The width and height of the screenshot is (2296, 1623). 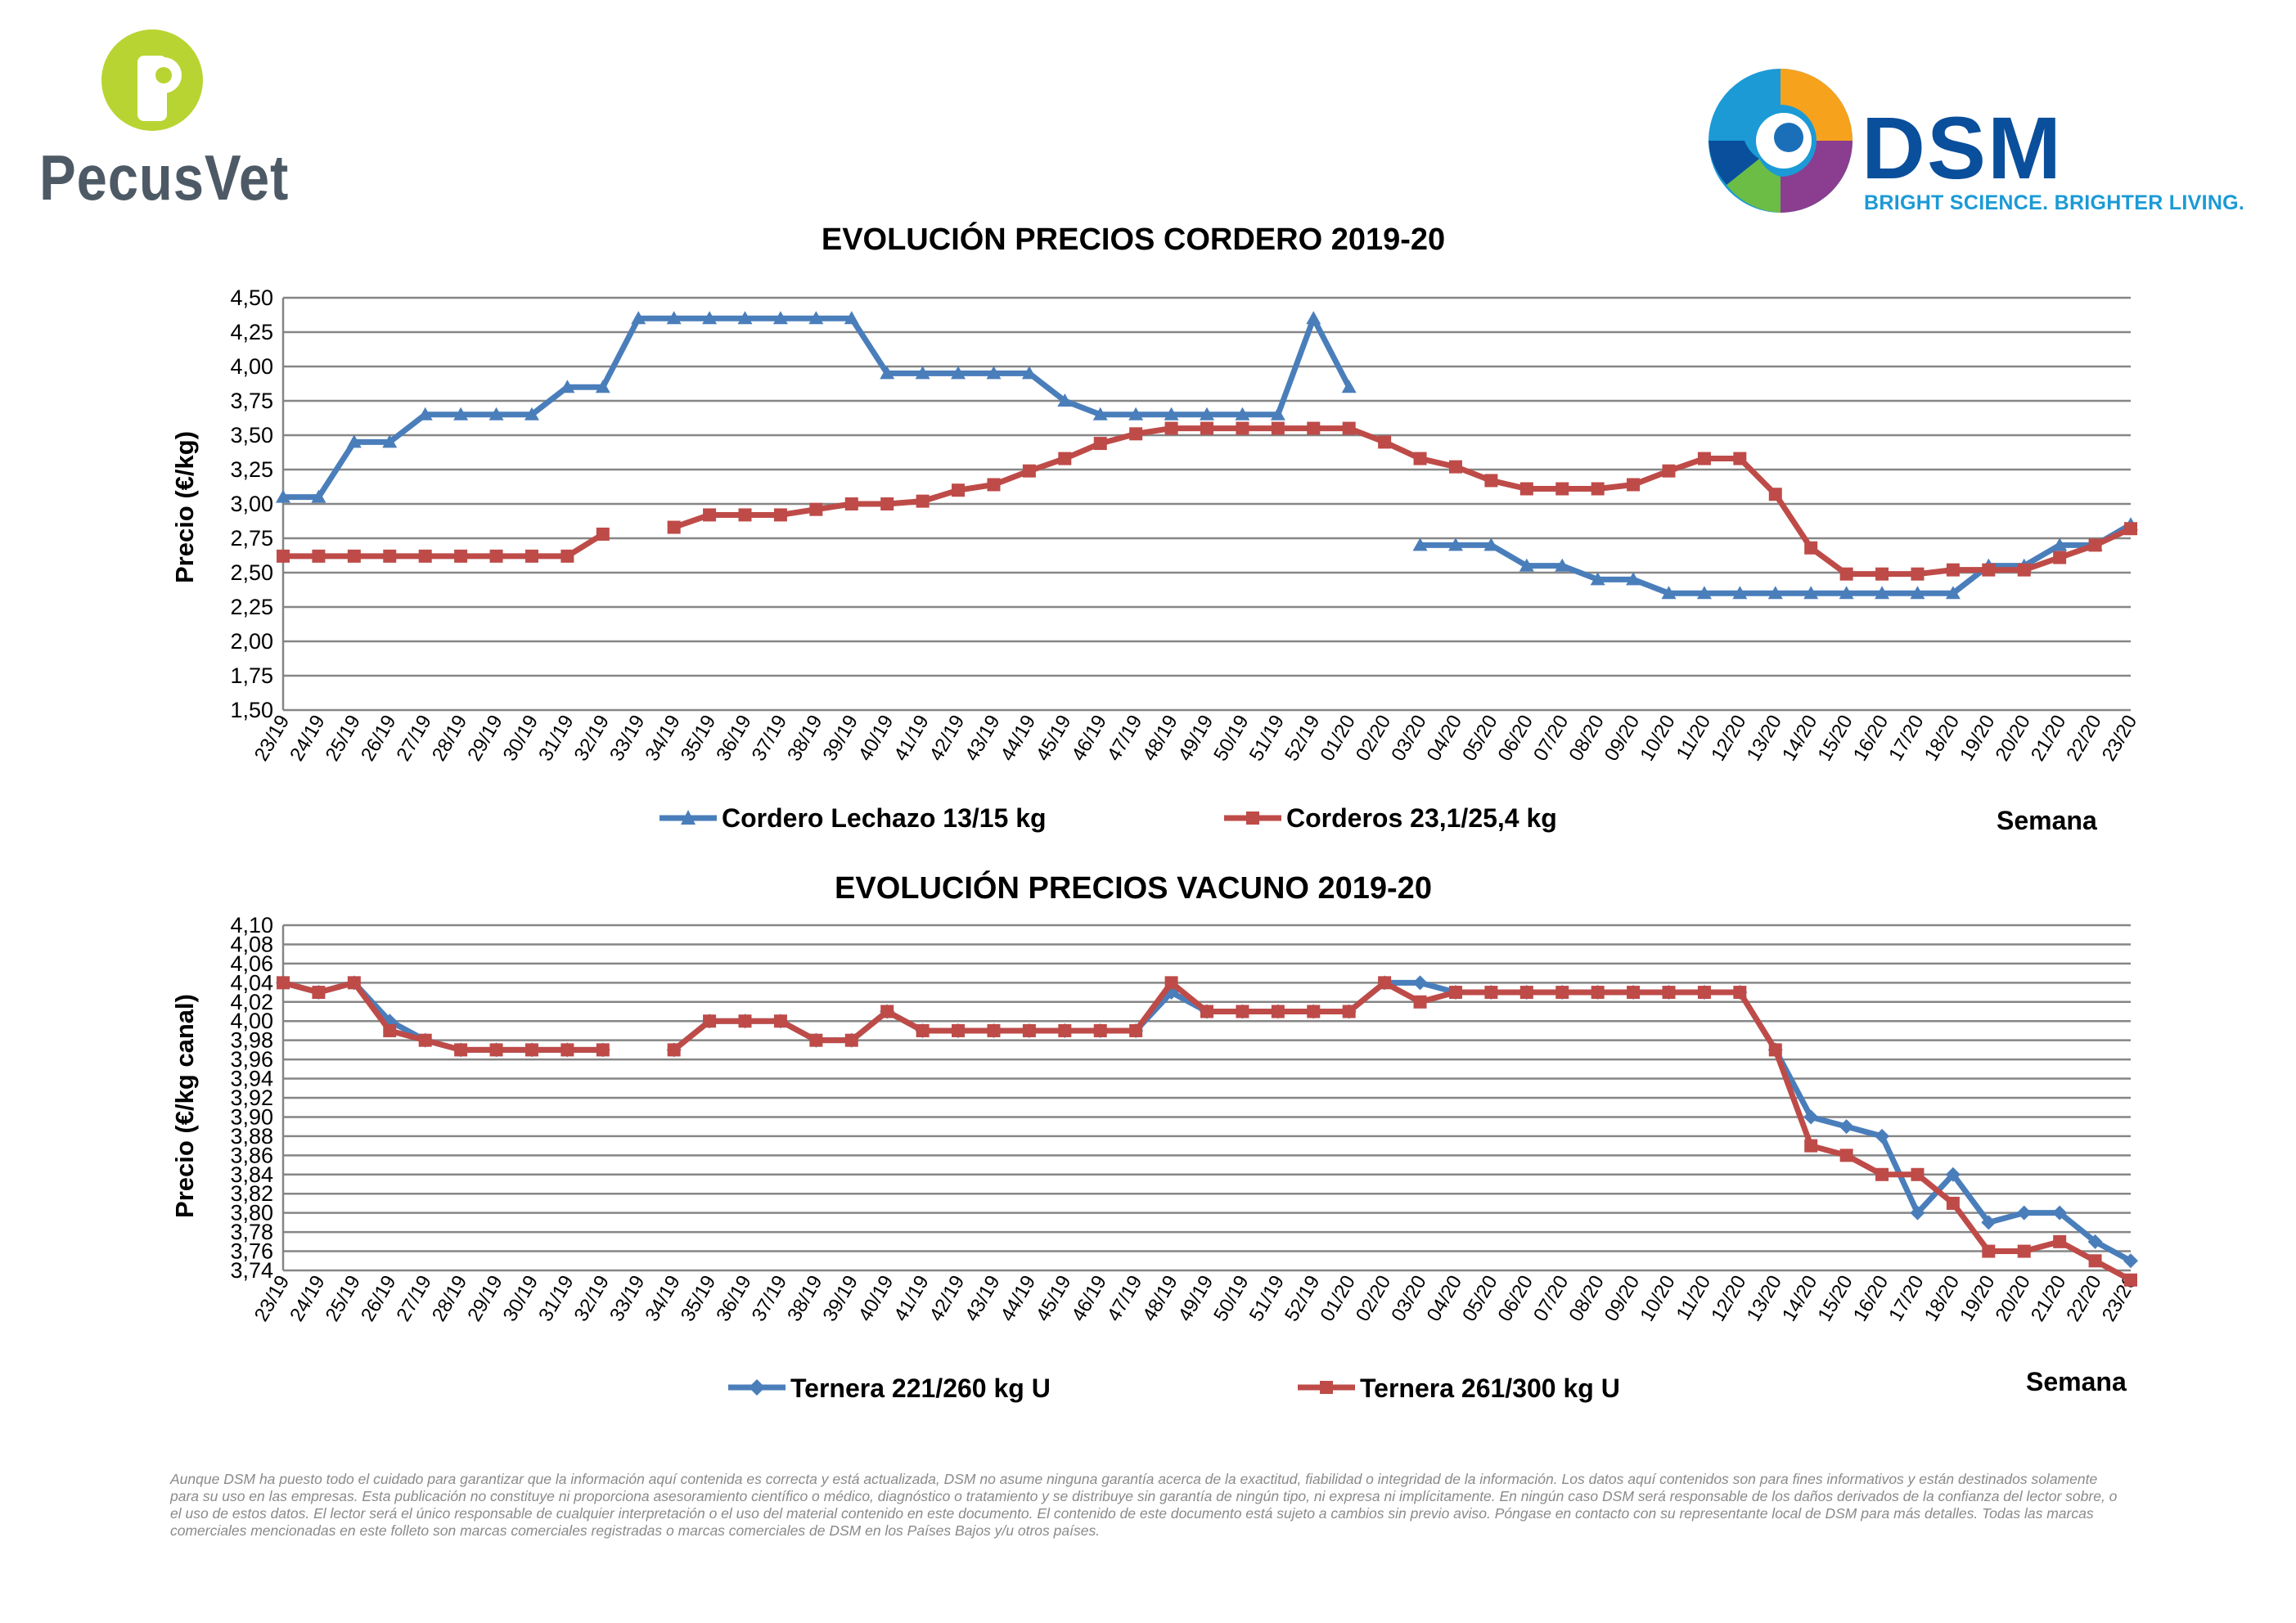 I want to click on legend-label-corderos: Corderos 23,1/25,4 kg, so click(x=1421, y=818).